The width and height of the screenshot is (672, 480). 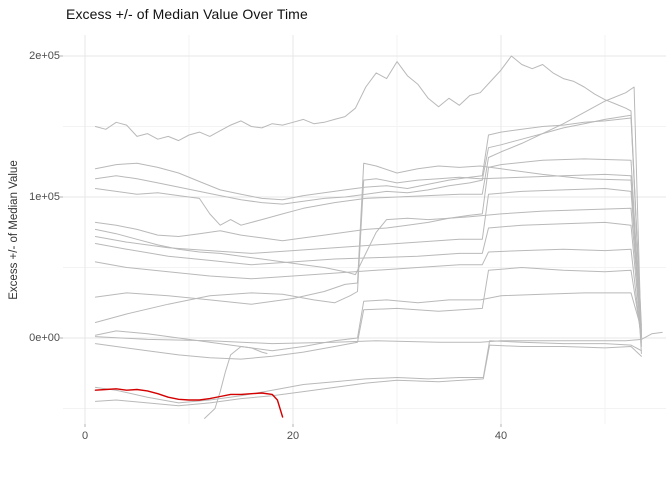 What do you see at coordinates (85, 436) in the screenshot?
I see `x-tick-label: 0` at bounding box center [85, 436].